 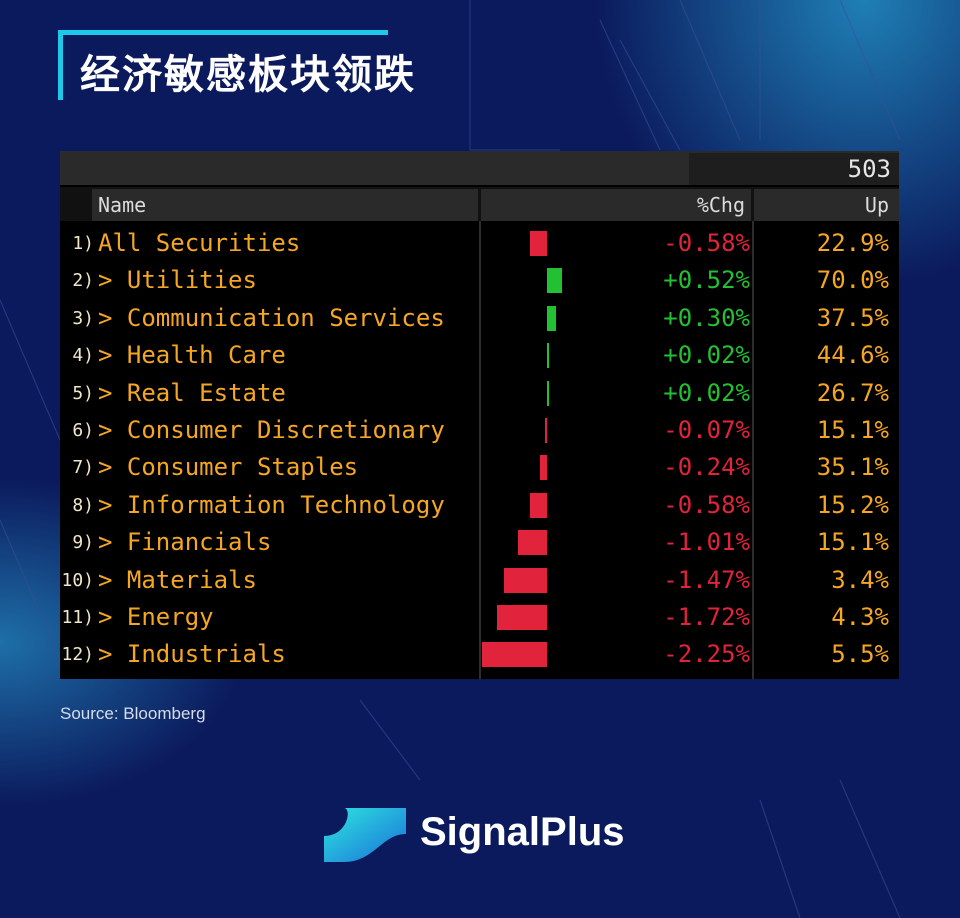 I want to click on row-sector-name: > Communication Services, so click(x=271, y=317).